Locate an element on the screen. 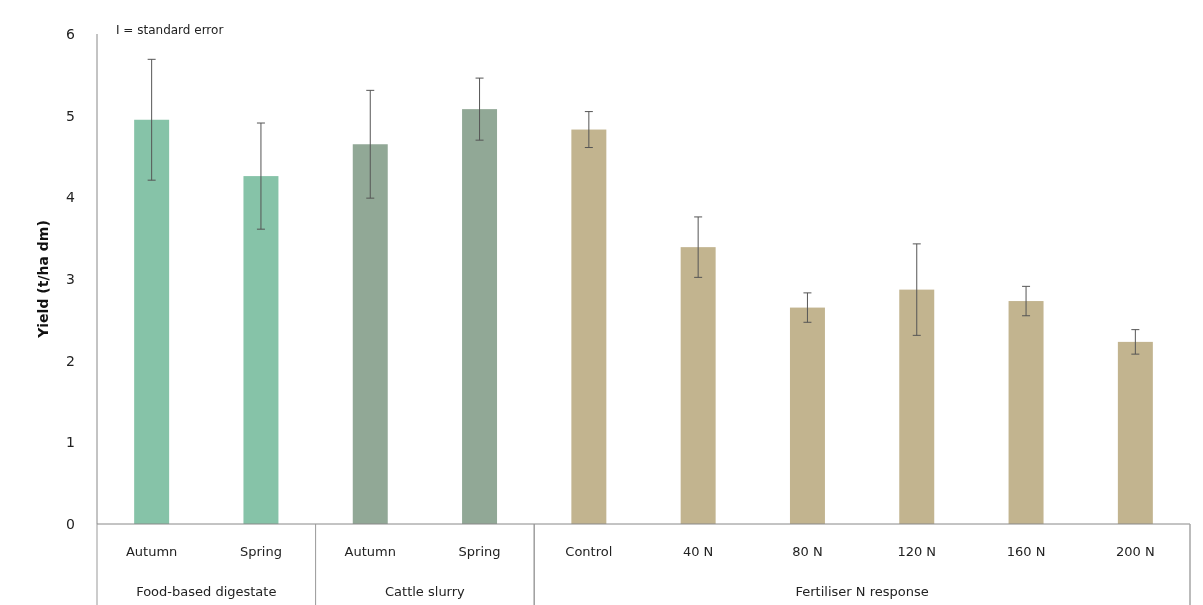  text: Cattle slurry is located at coordinates (425, 591).